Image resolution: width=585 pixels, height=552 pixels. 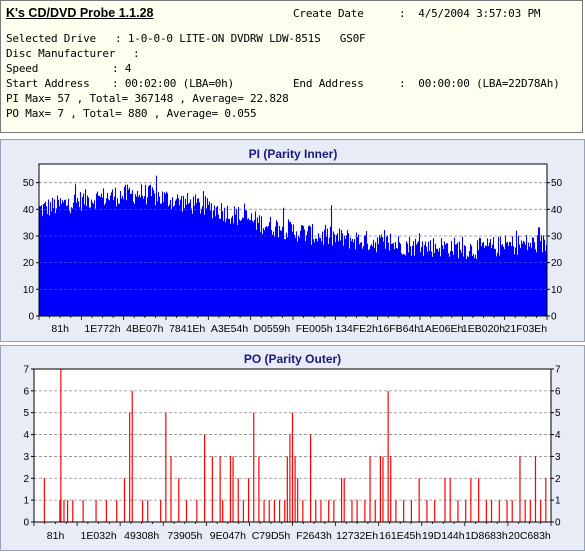 I want to click on po-y-tick-left: 1, so click(x=26, y=501).